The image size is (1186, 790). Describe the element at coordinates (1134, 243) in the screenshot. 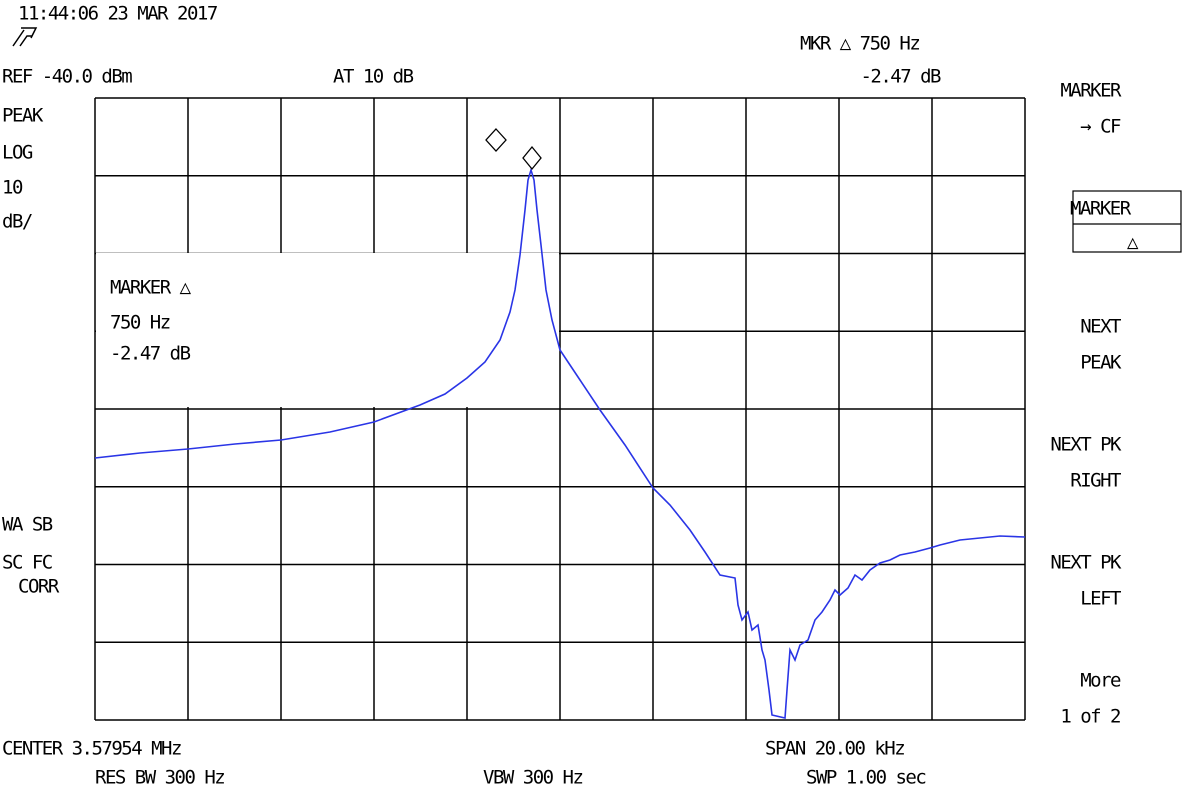

I see `softkey-label: △` at that location.